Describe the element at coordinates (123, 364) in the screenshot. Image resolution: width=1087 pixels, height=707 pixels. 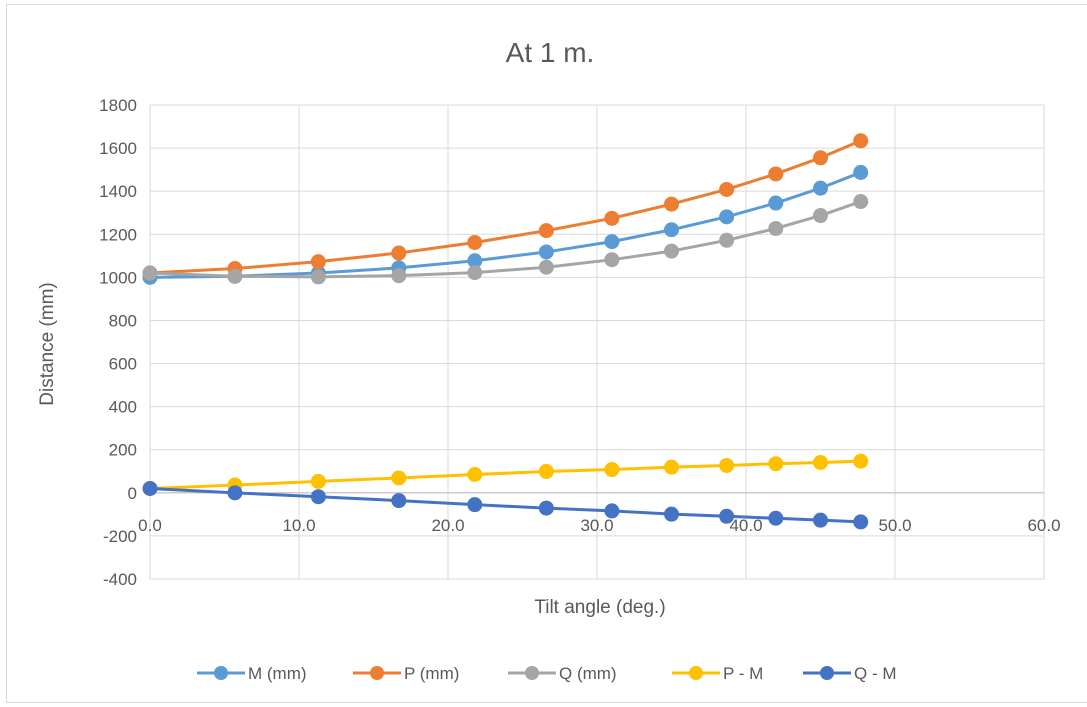
I see `y-tick-label: 600` at that location.